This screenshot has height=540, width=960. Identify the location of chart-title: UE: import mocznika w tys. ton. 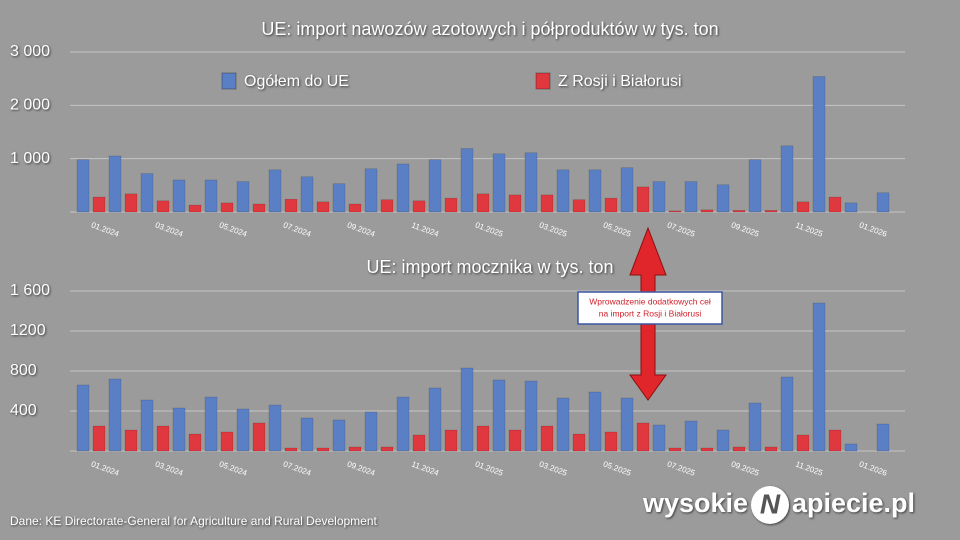
(489, 267).